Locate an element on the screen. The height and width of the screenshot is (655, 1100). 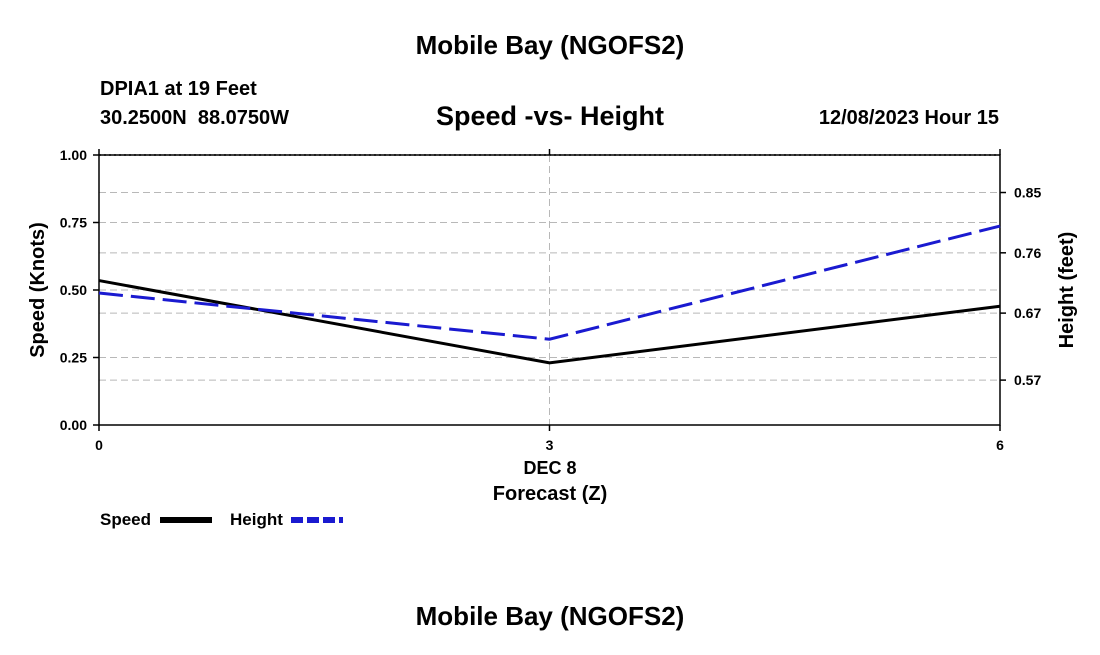
y-axis-label: Speed (Knots) is located at coordinates (38, 290).